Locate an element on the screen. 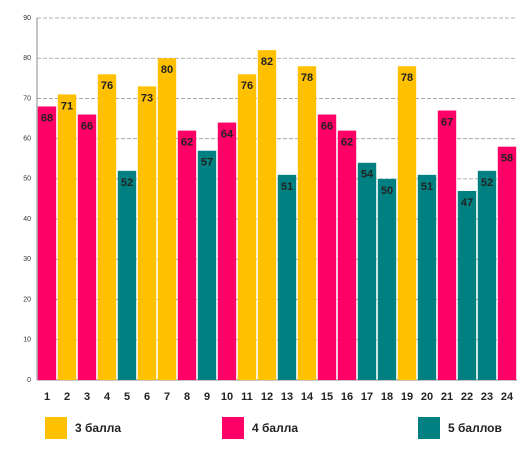 The width and height of the screenshot is (527, 450). x-tick-label: 8 is located at coordinates (187, 397).